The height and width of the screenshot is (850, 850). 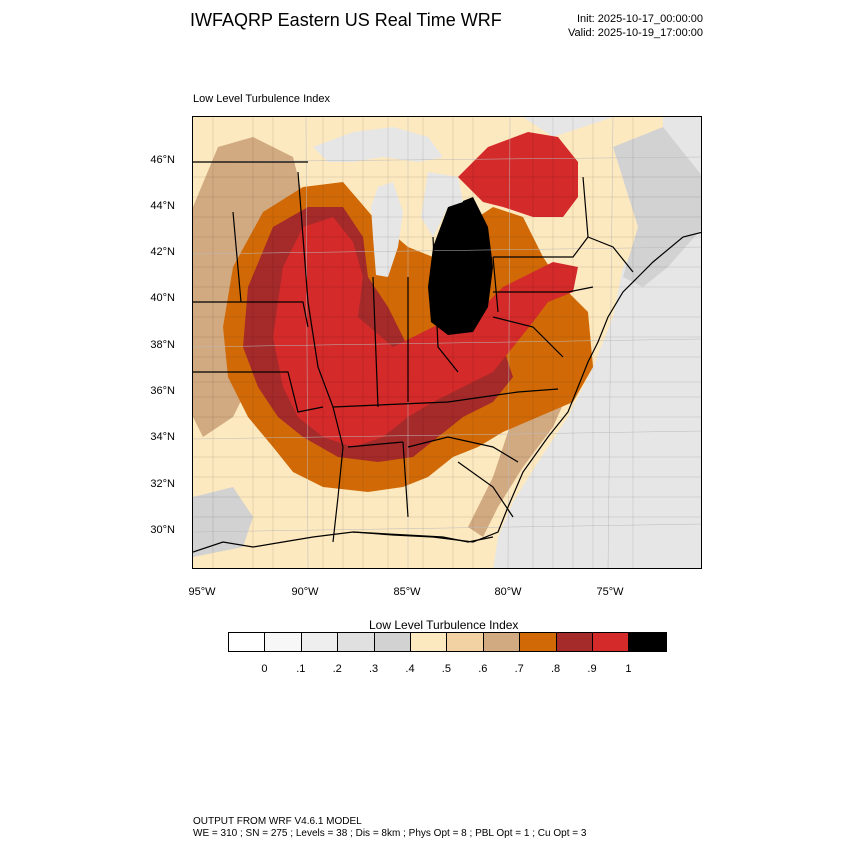 I want to click on footer-model: OUTPUT FROM WRF V4.6.1 MODEL, so click(x=277, y=821).